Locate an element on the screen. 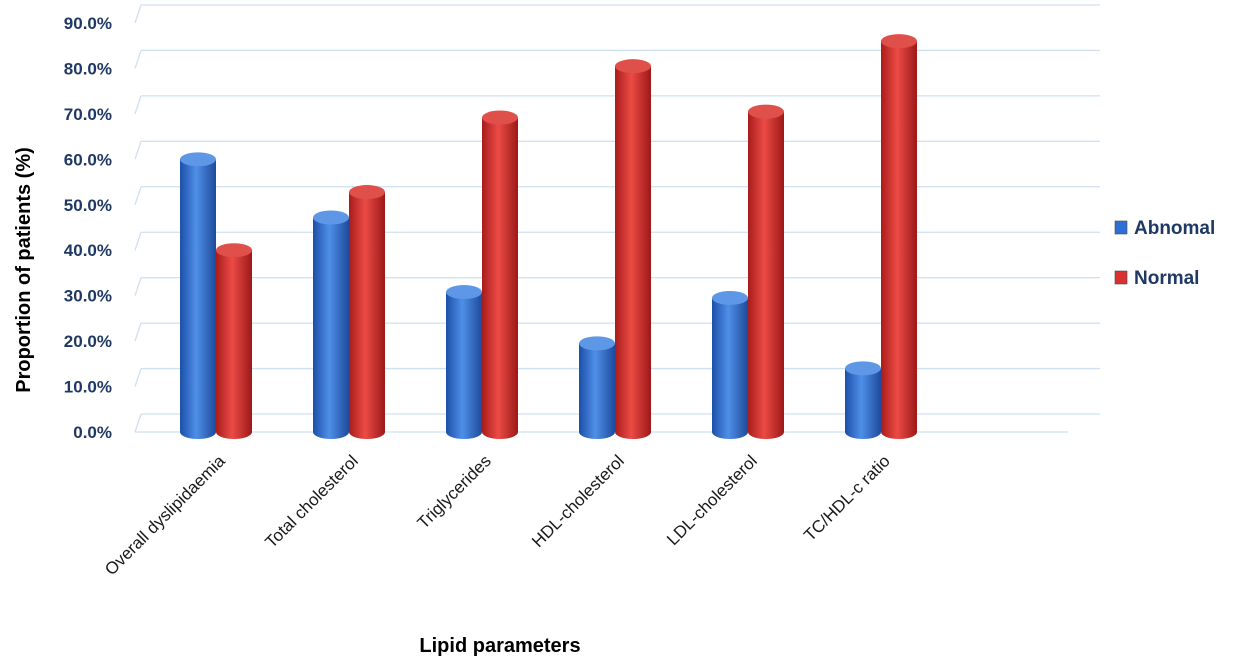 The image size is (1258, 662). y-tick-label: 40.0% is located at coordinates (88, 250).